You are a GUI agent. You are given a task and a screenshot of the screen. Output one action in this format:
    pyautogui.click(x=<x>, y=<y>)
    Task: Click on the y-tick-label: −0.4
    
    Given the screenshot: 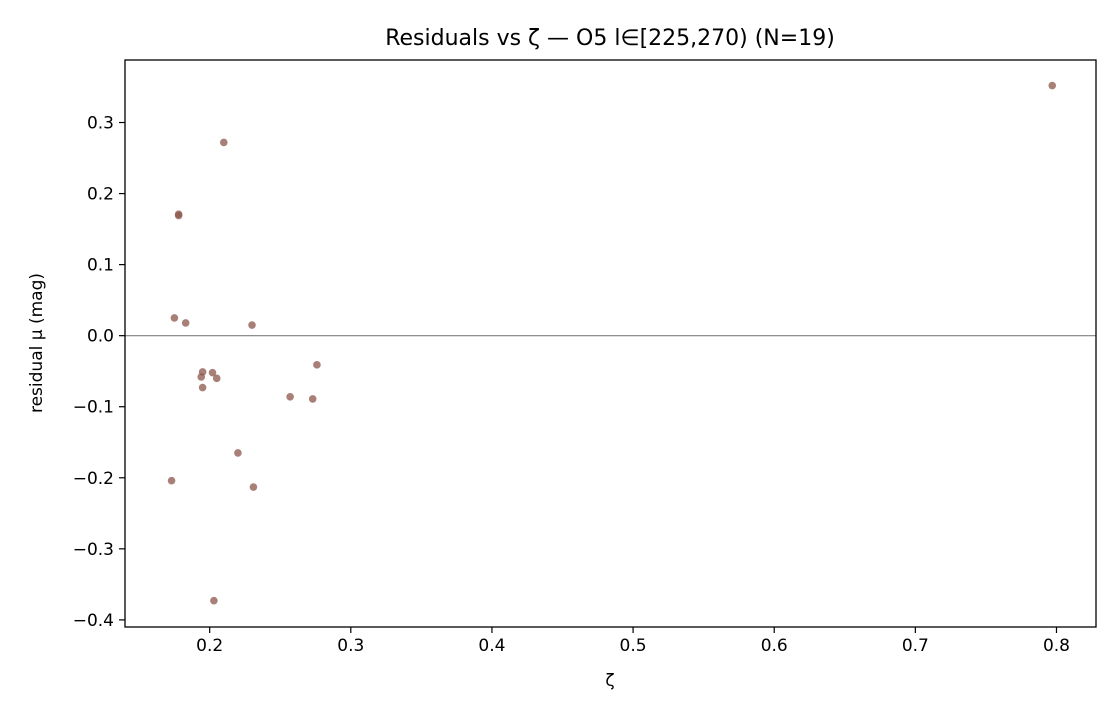 What is the action you would take?
    pyautogui.click(x=93, y=621)
    